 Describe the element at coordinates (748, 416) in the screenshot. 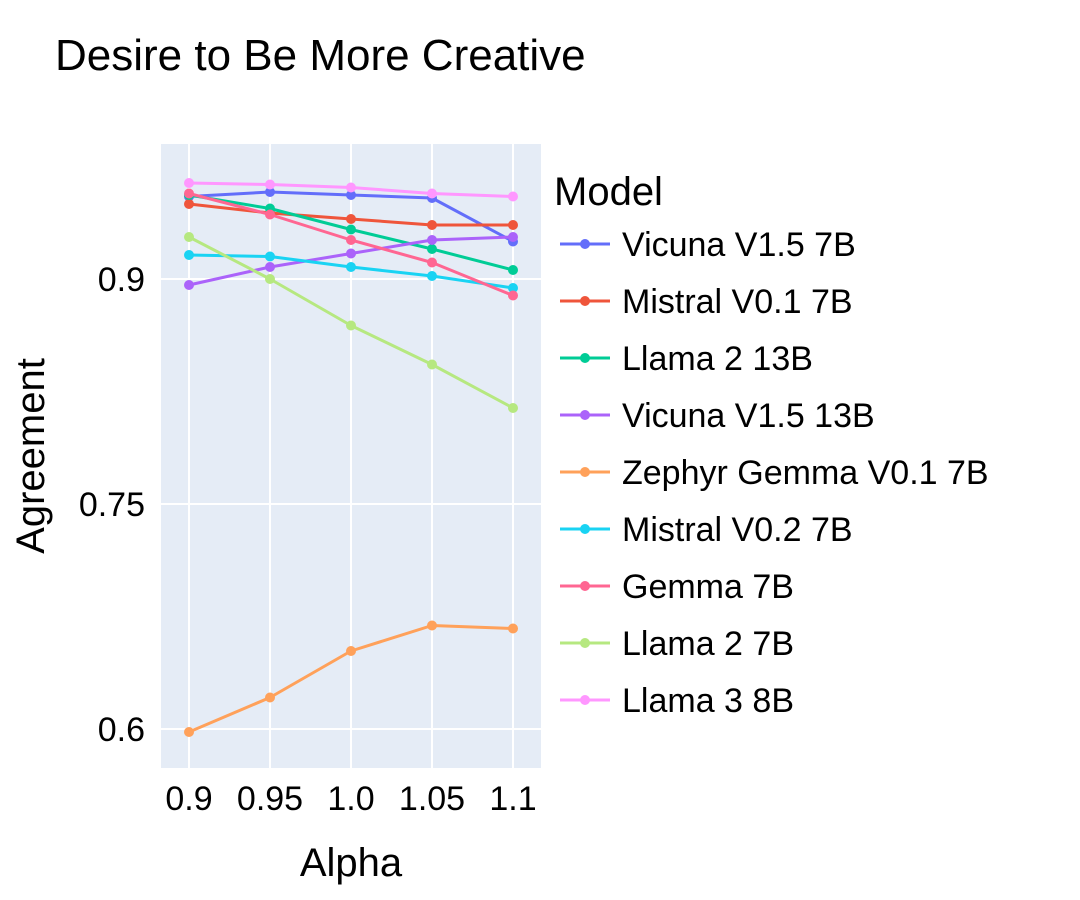

I see `legend-label: Vicuna V1.5 13B` at that location.